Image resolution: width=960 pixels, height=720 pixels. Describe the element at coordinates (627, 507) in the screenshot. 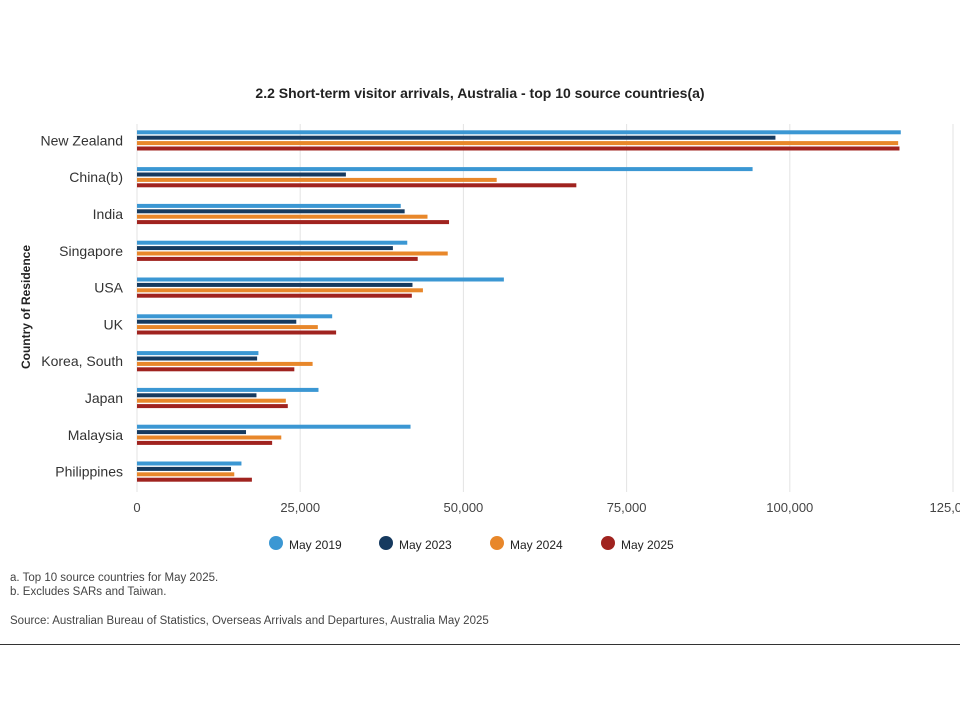

I see `x-tick-label: 75,000` at that location.